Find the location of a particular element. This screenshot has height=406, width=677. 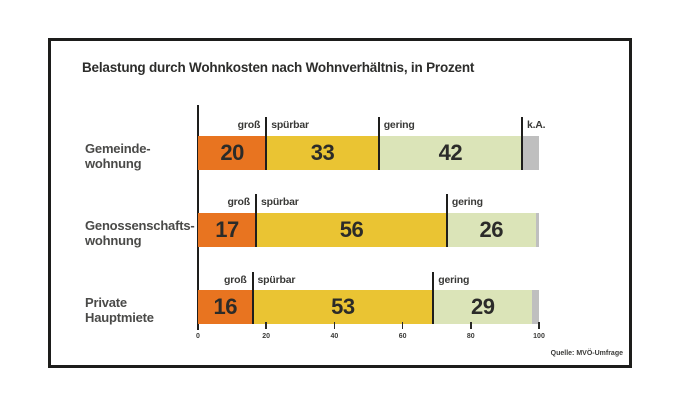

bar-segment: 33 is located at coordinates (322, 153).